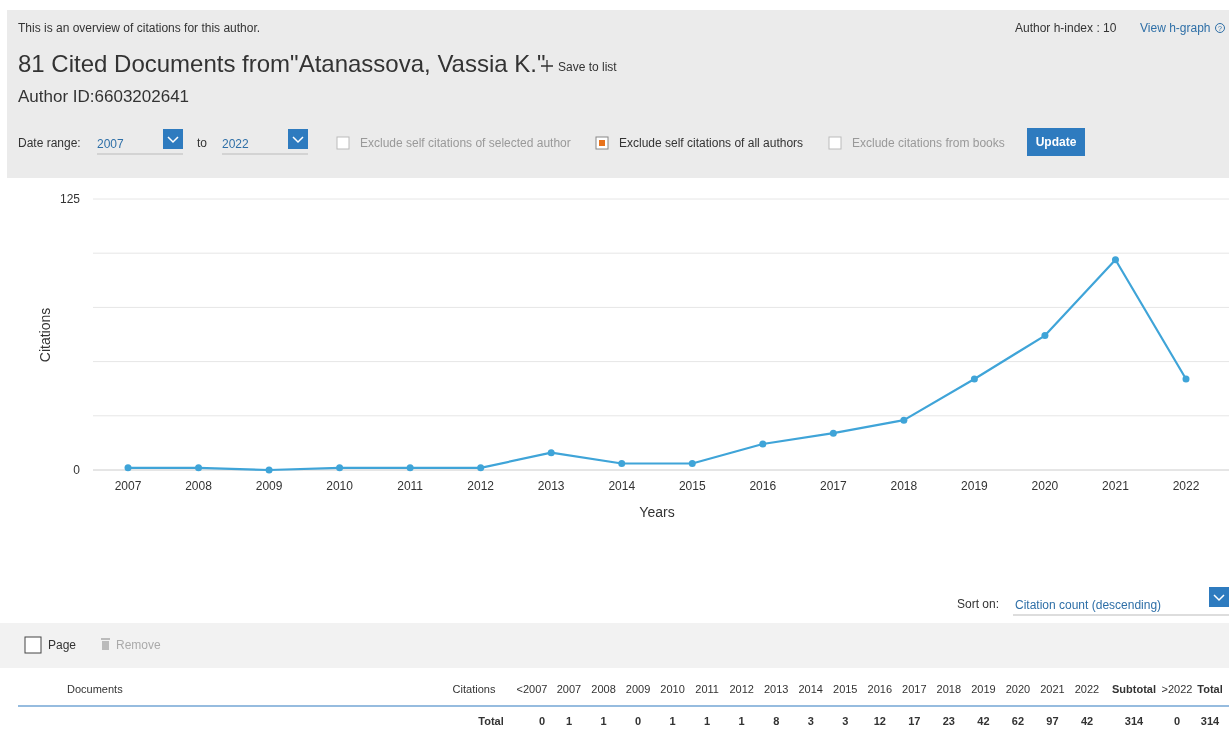 Image resolution: width=1229 pixels, height=733 pixels. What do you see at coordinates (810, 689) in the screenshot?
I see `category-label: 2014` at bounding box center [810, 689].